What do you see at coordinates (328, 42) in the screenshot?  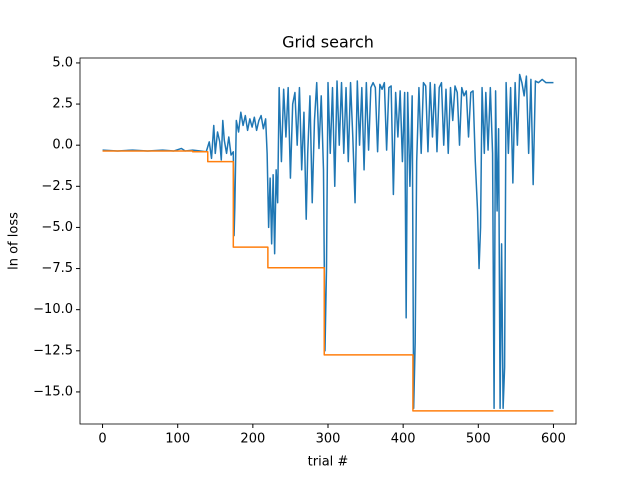 I see `chart-title: Grid search` at bounding box center [328, 42].